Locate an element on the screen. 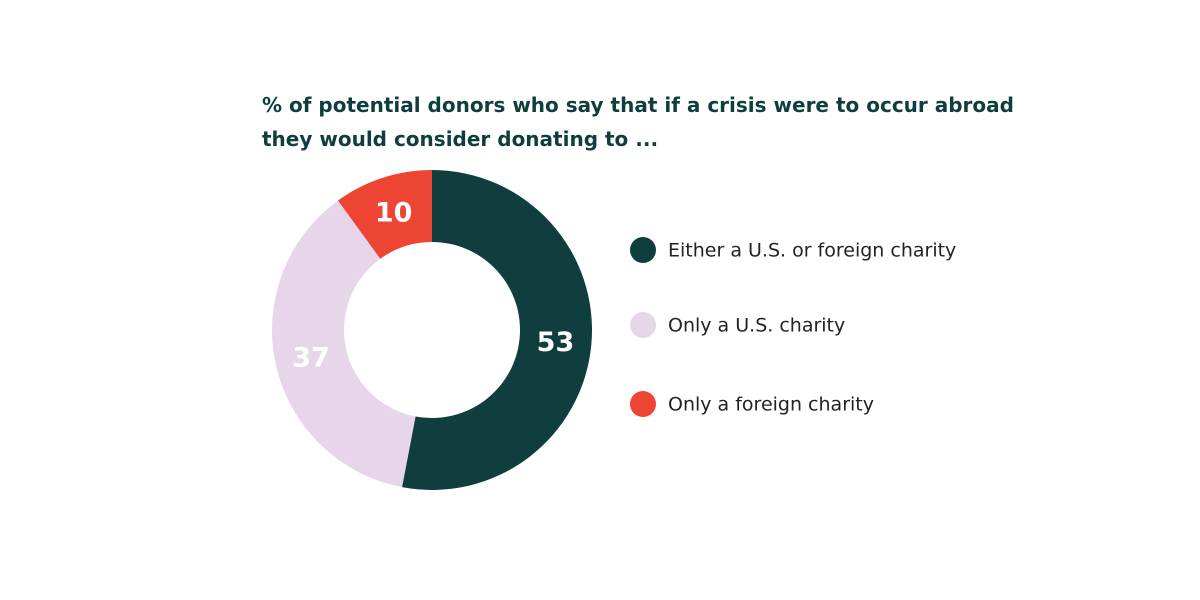 The image size is (1200, 600). value-label: 10 is located at coordinates (394, 213).